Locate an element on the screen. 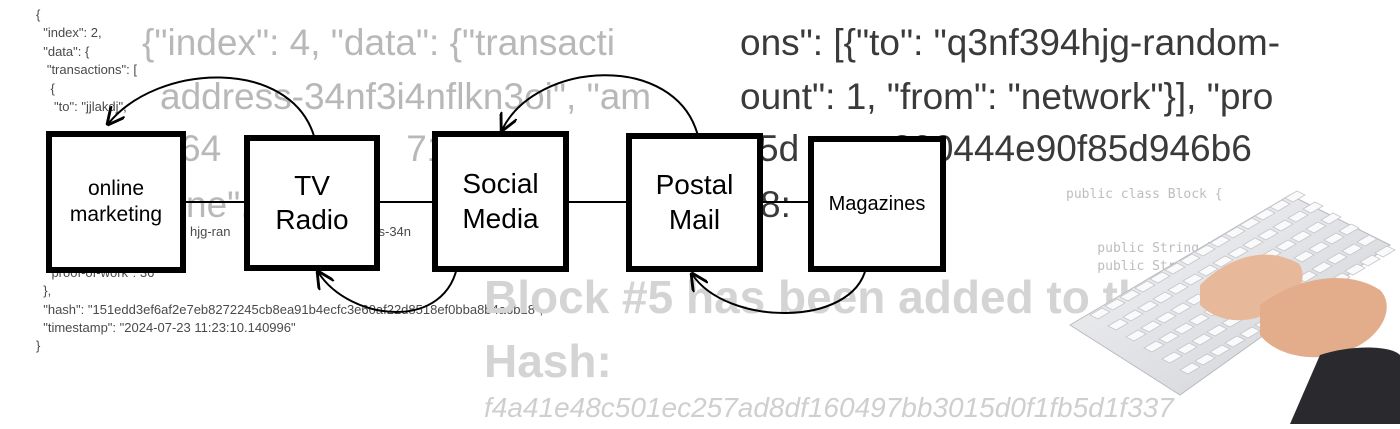 The width and height of the screenshot is (1400, 429). json-line: "index": 2, is located at coordinates (69, 33).